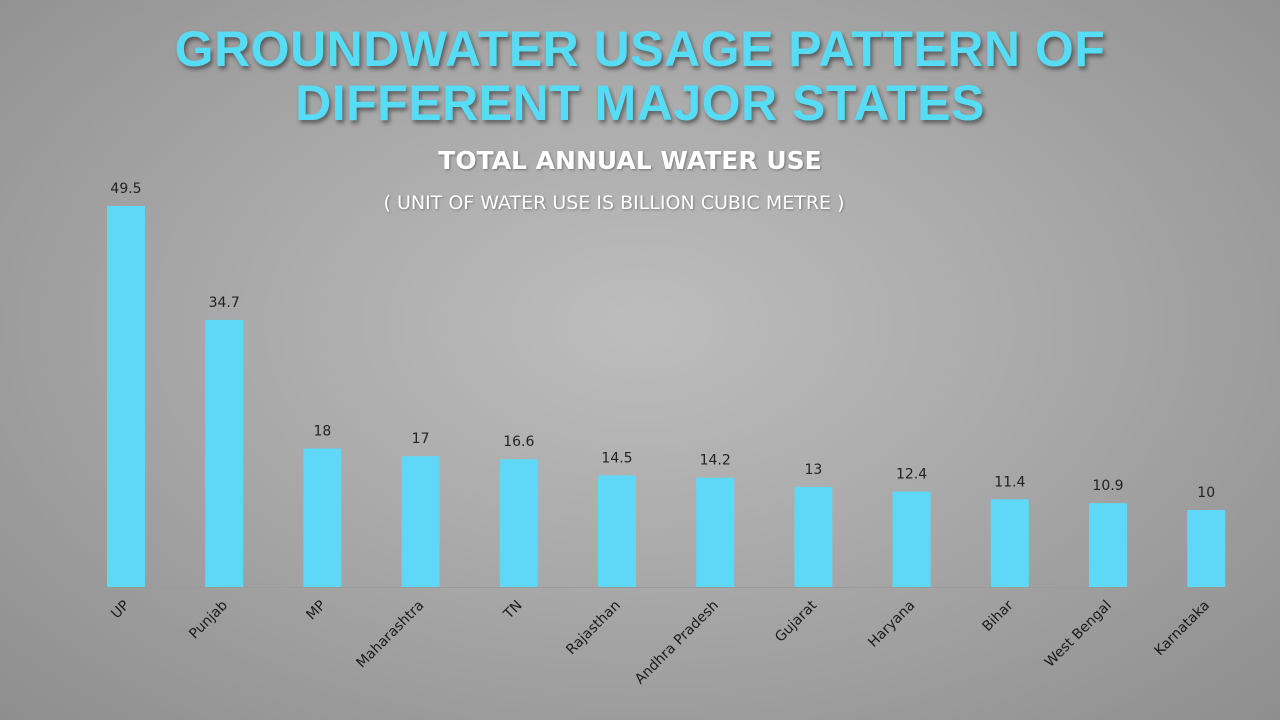 Image resolution: width=1280 pixels, height=720 pixels. Describe the element at coordinates (715, 532) in the screenshot. I see `bar-andhra-pradesh` at that location.